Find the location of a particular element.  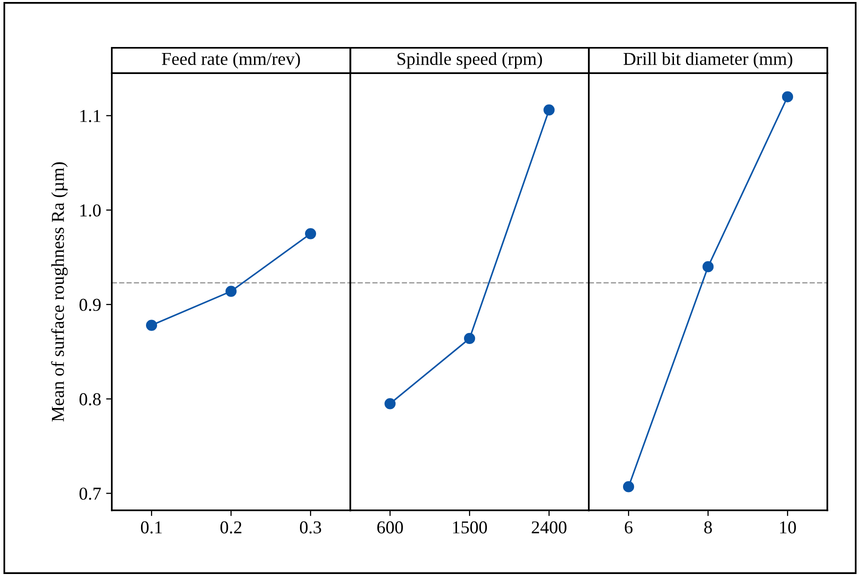

y-tick-label: 0.8 is located at coordinates (90, 399).